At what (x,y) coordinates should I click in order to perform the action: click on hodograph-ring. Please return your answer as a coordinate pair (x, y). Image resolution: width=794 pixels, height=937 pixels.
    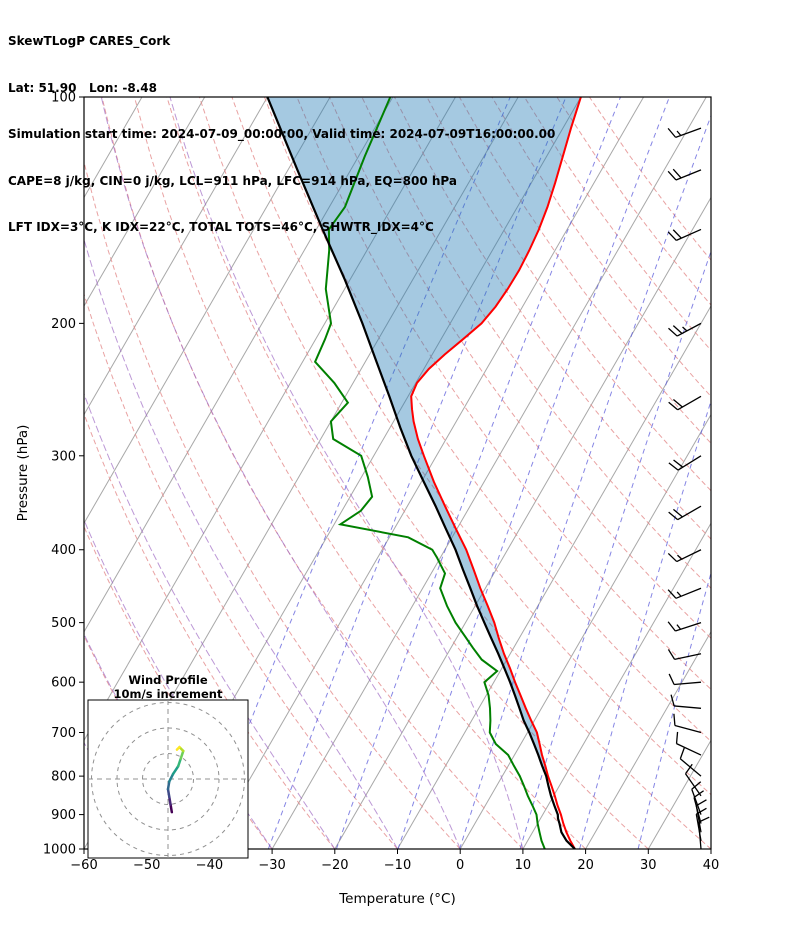
    Looking at the image, I should click on (168, 779).